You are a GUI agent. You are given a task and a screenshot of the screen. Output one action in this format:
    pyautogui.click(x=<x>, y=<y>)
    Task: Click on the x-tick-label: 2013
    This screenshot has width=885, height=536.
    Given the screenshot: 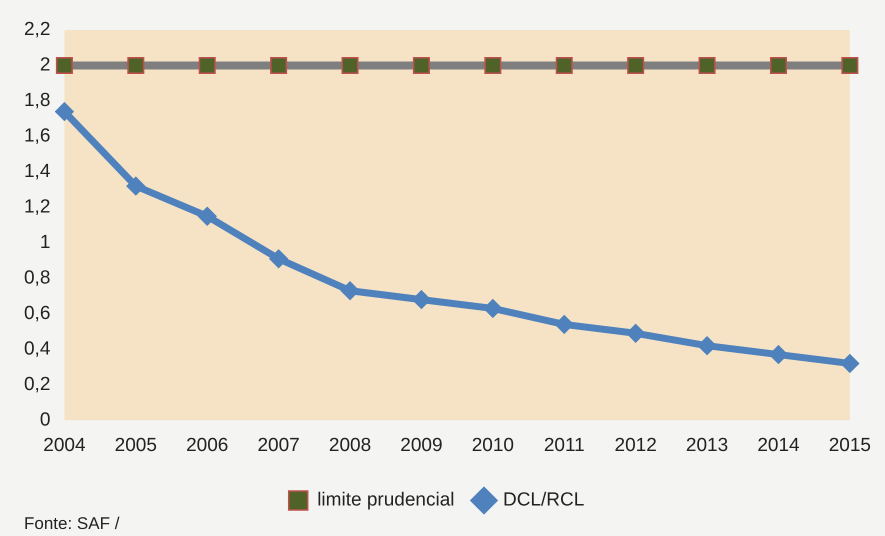 What is the action you would take?
    pyautogui.click(x=707, y=445)
    